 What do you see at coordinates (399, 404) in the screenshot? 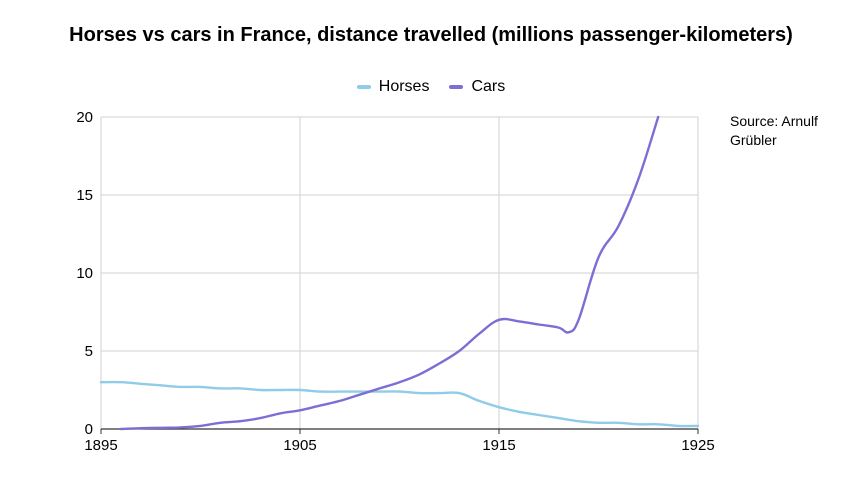
I see `series-line-horses` at bounding box center [399, 404].